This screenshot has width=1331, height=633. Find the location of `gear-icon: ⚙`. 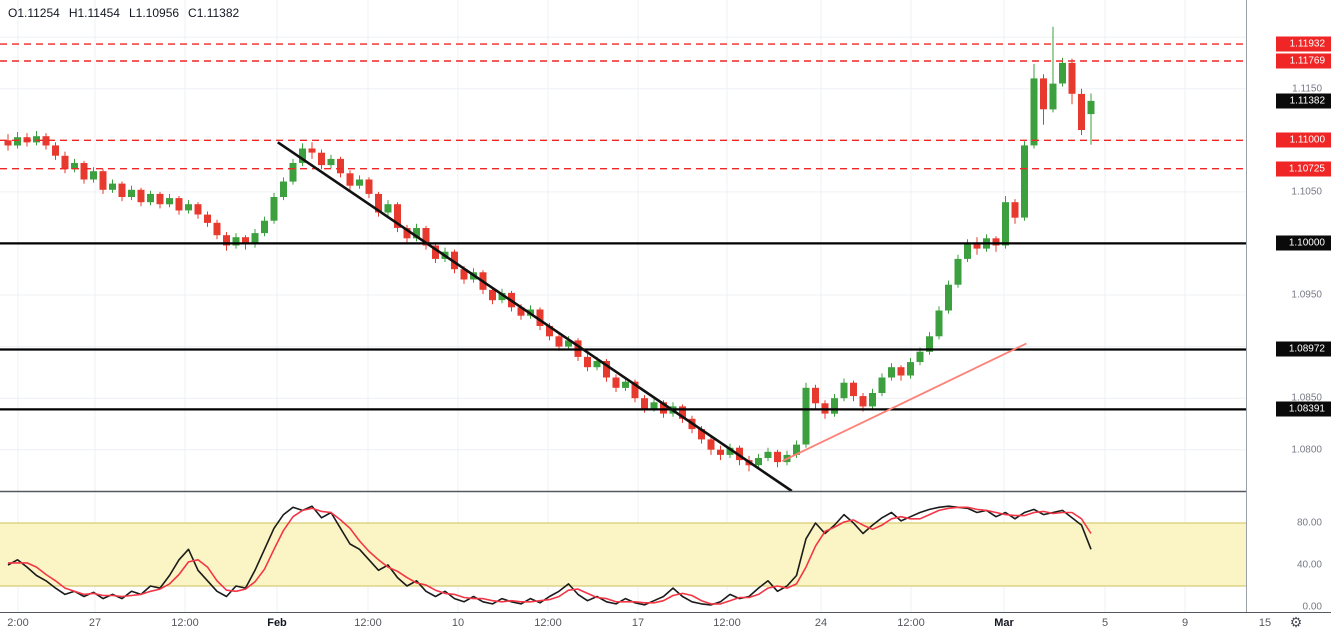

gear-icon: ⚙ is located at coordinates (1296, 622).